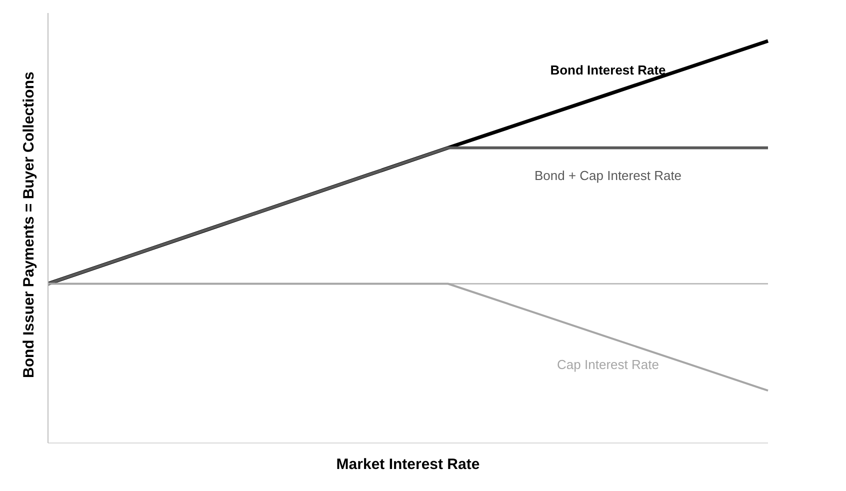 Image resolution: width=846 pixels, height=491 pixels. I want to click on y-axis-title: Bond Issuer Payments = Buyer Collections, so click(29, 225).